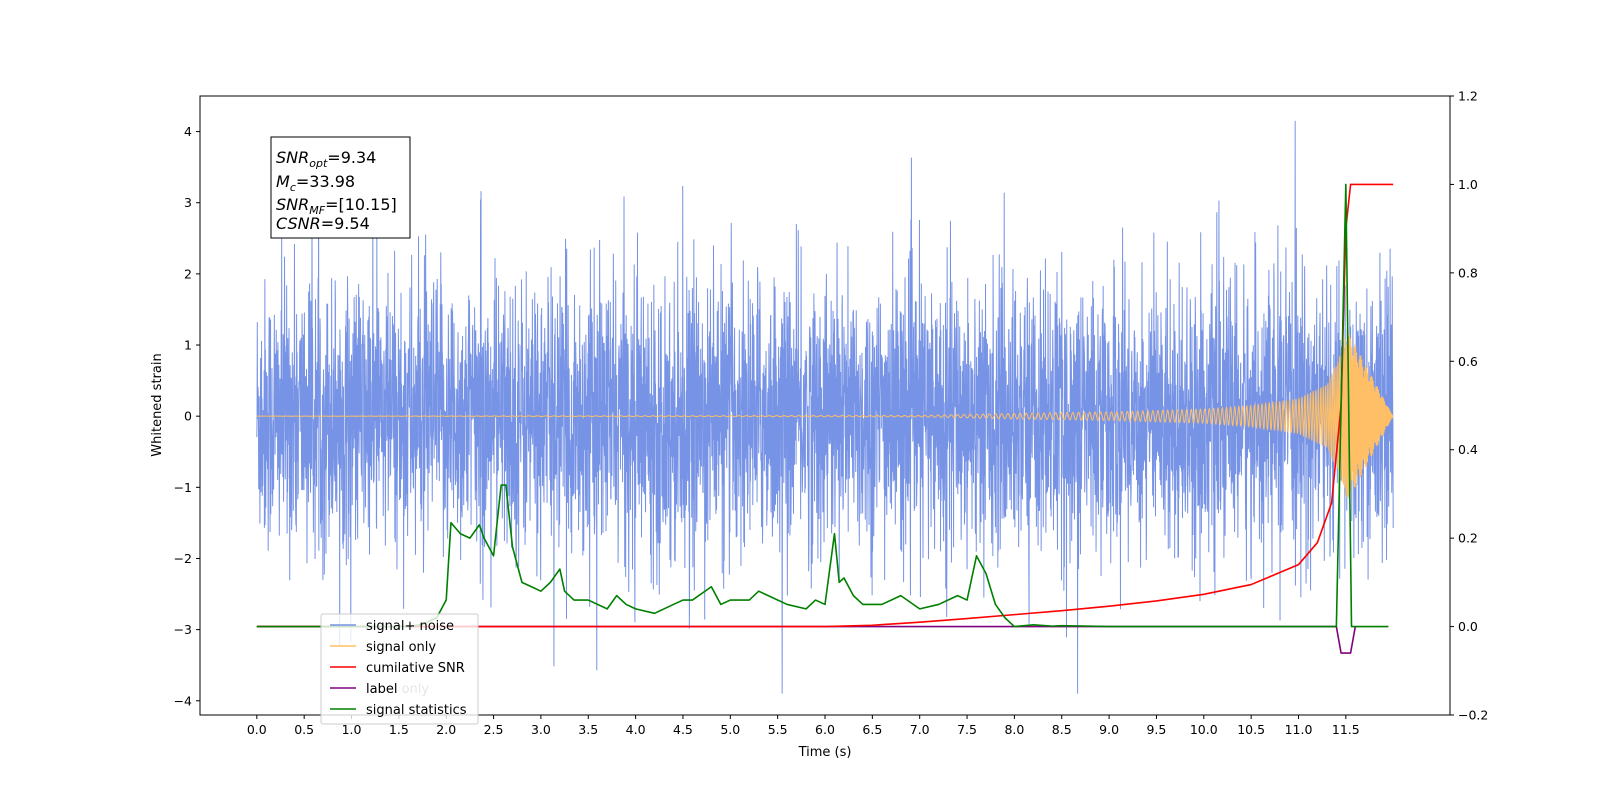  Describe the element at coordinates (1468, 96) in the screenshot. I see `y2-tick-label: 1.2` at that location.